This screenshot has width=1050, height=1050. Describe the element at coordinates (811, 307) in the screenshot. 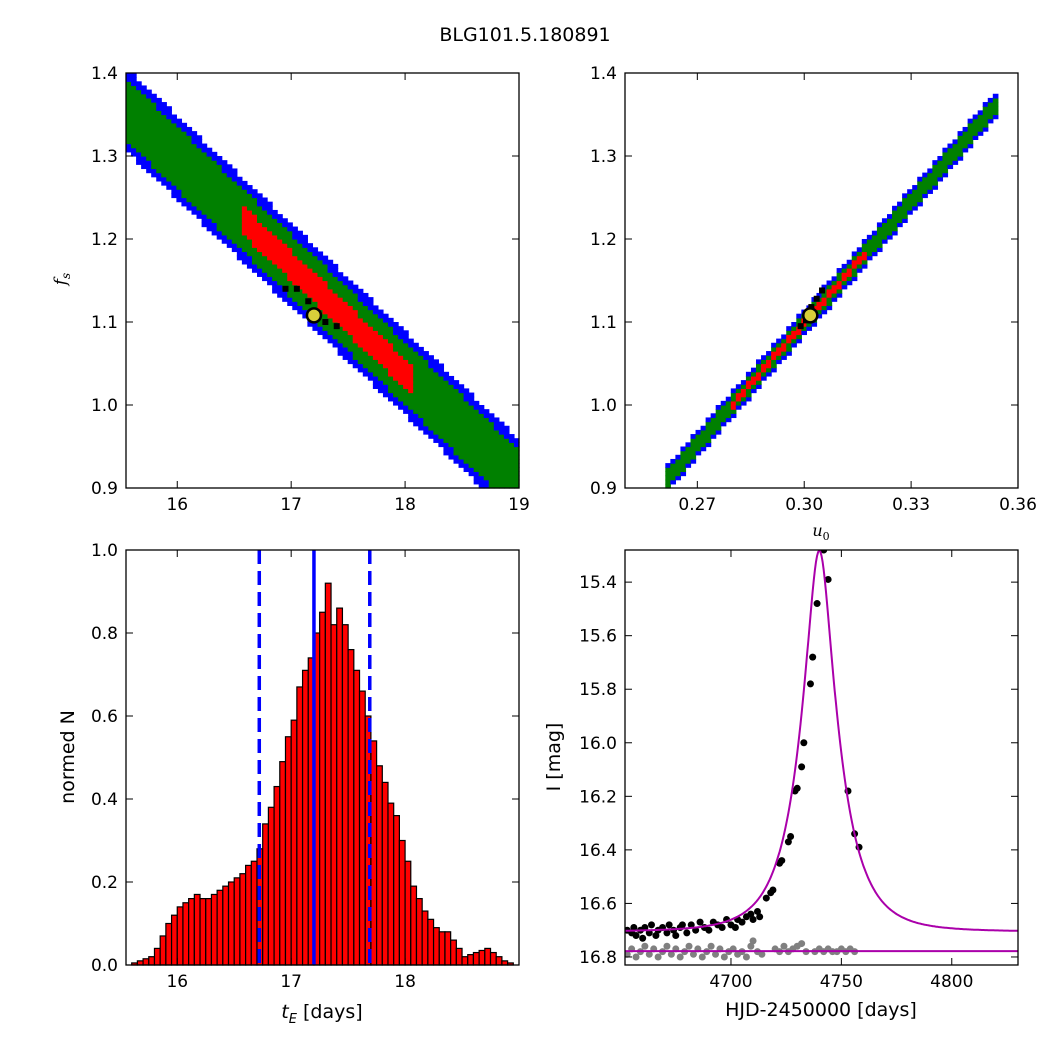

I see `core-cell` at that location.